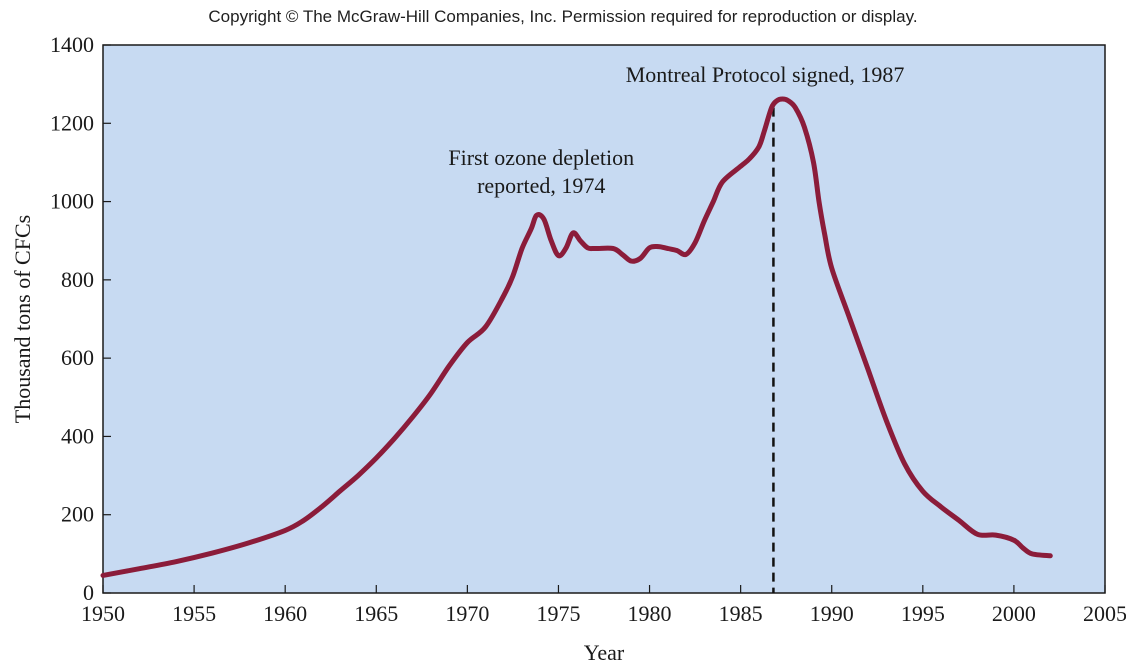 The width and height of the screenshot is (1126, 667). I want to click on y-tick-label: 1000, so click(72, 201).